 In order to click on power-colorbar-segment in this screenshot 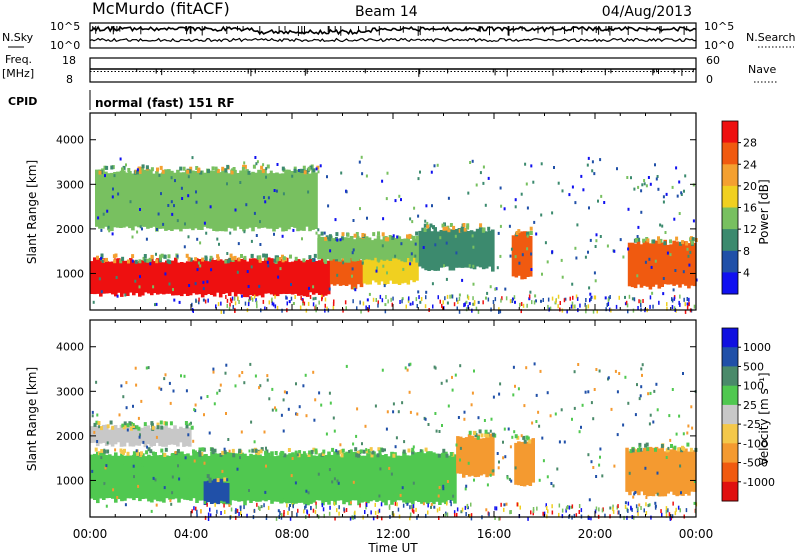, I will do `click(730, 132)`.